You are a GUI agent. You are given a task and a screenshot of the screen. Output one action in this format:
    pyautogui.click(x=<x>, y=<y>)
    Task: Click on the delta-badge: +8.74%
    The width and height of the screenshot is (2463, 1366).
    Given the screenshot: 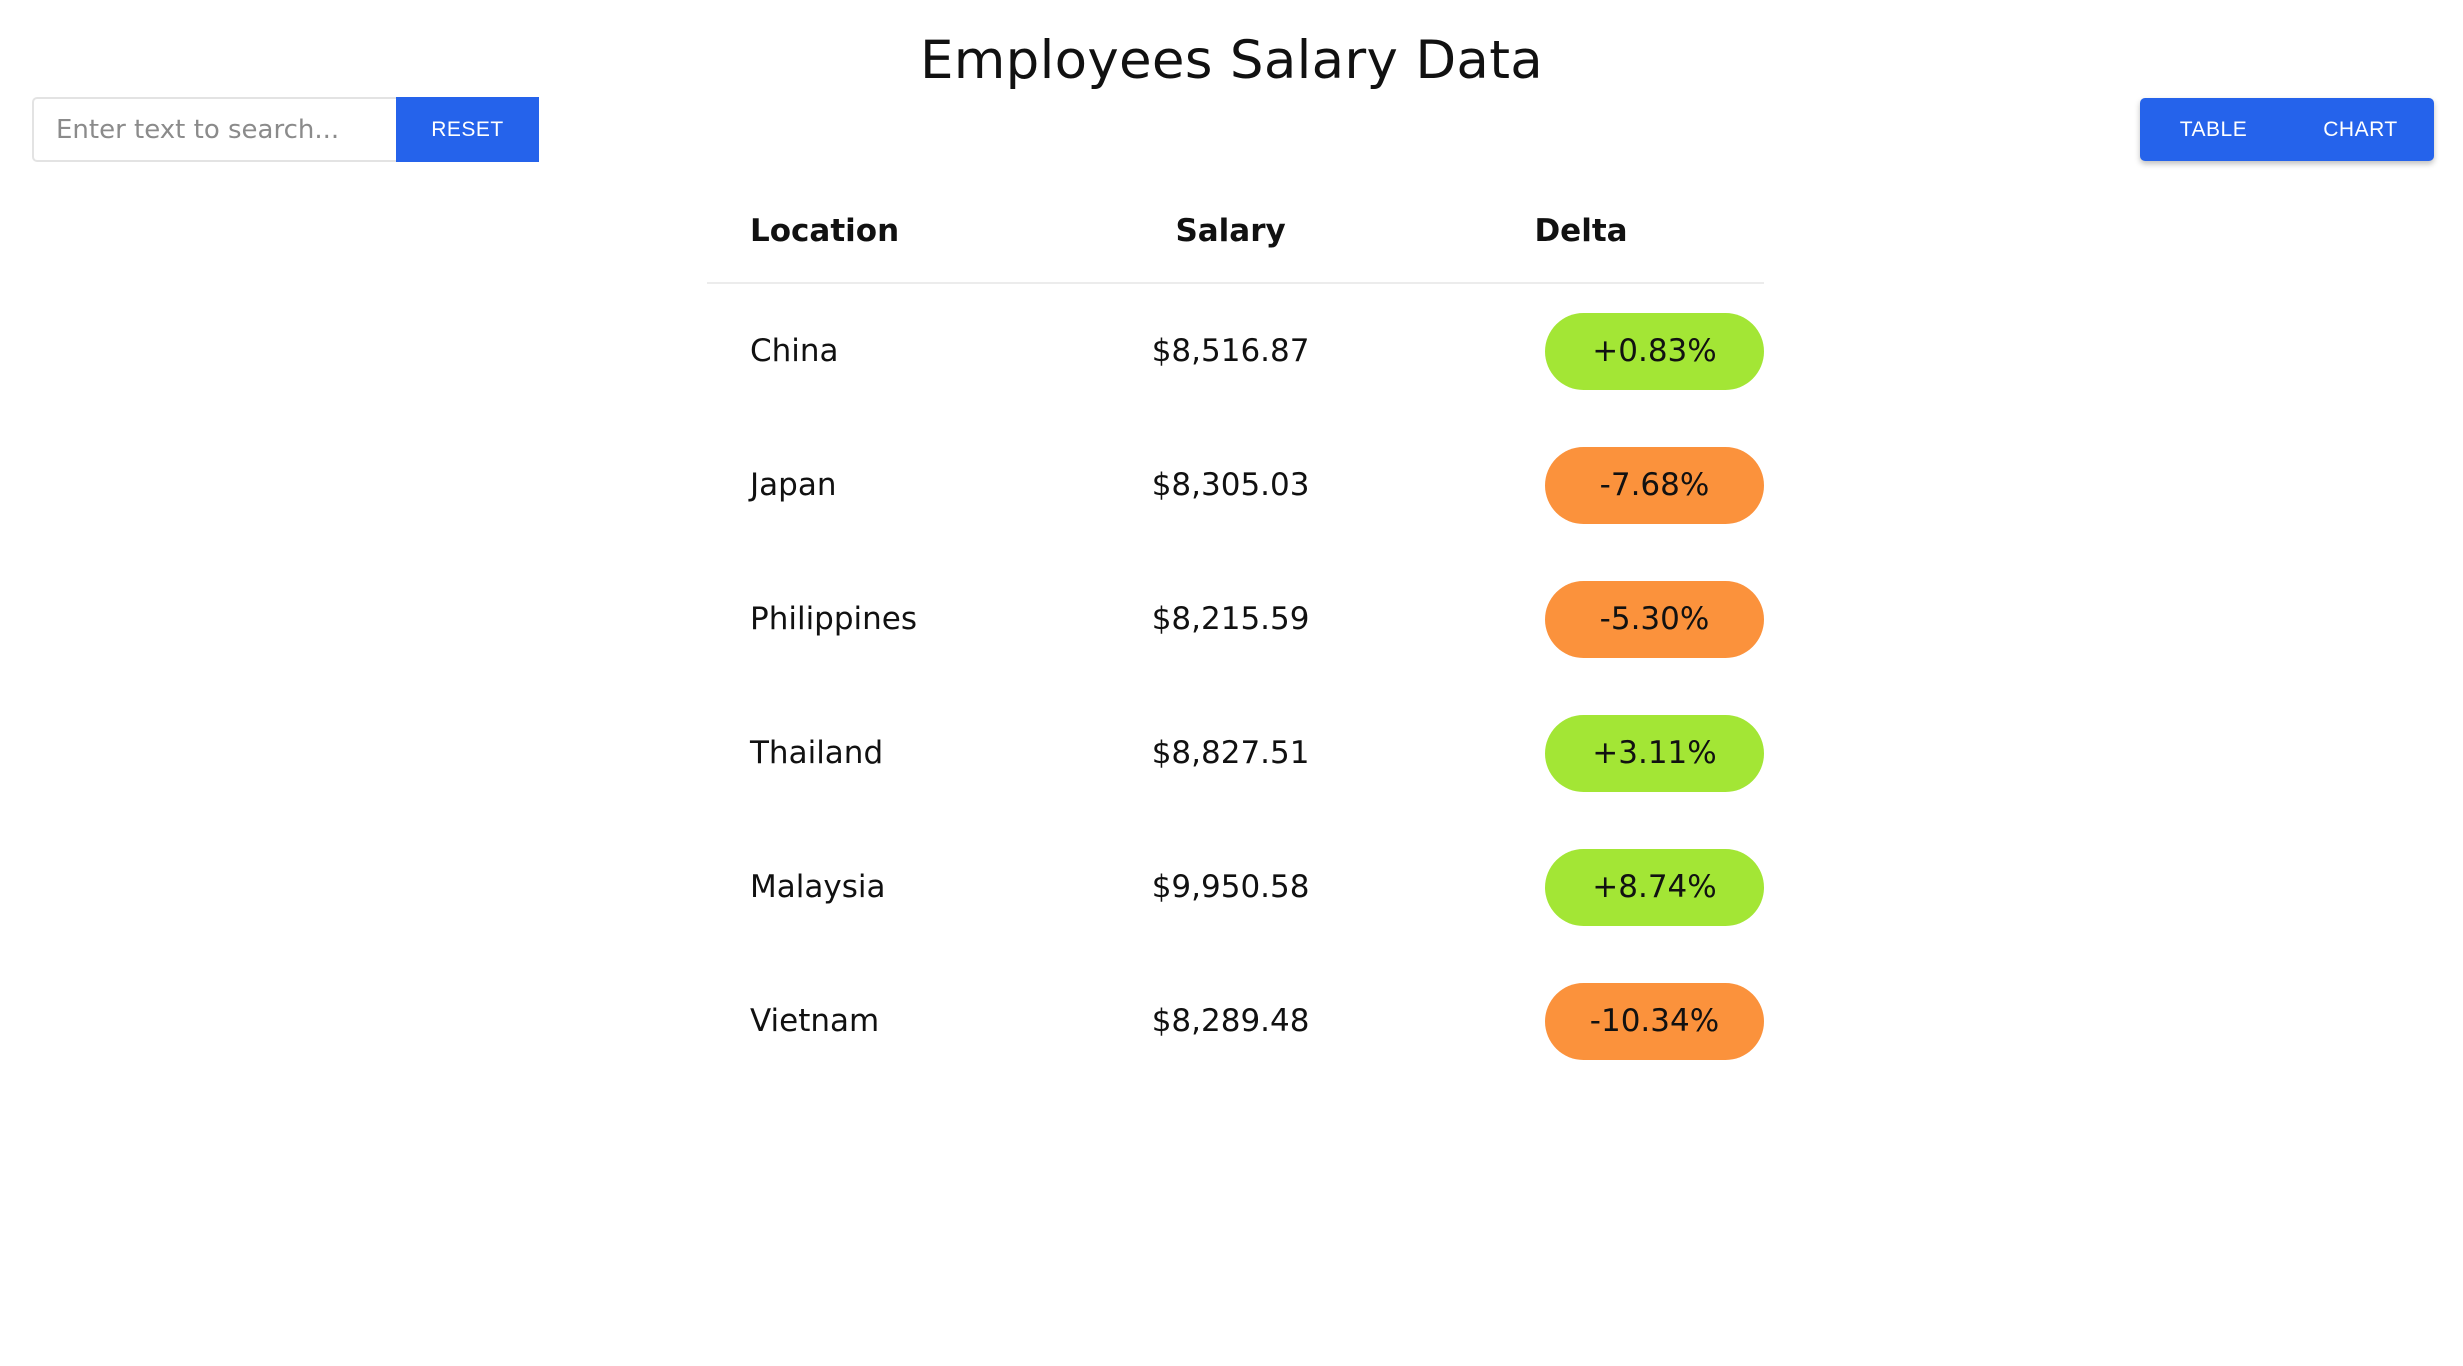 What is the action you would take?
    pyautogui.click(x=1654, y=887)
    